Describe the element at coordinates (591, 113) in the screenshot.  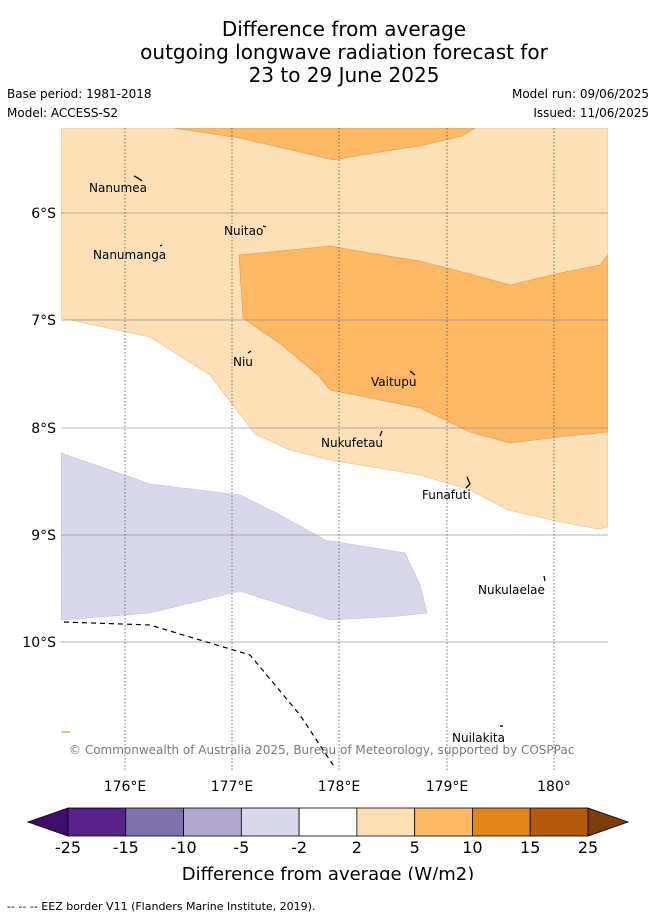
I see `issued-date: Issued: 11/06/2025` at that location.